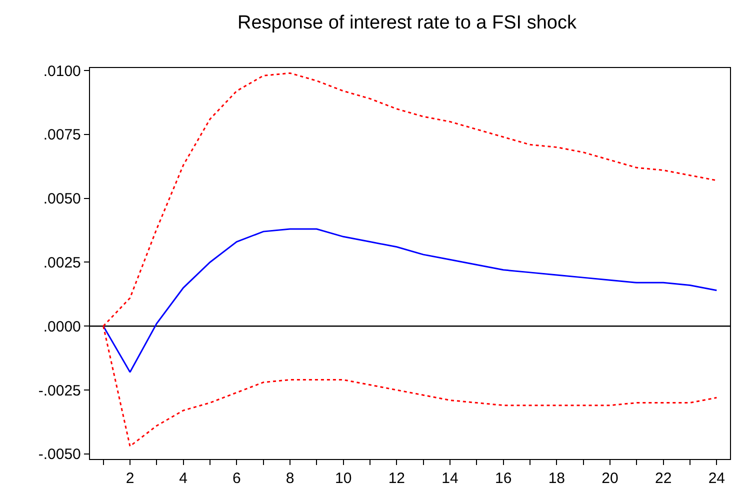  What do you see at coordinates (59, 455) in the screenshot?
I see `y-tick-label: -.0050` at bounding box center [59, 455].